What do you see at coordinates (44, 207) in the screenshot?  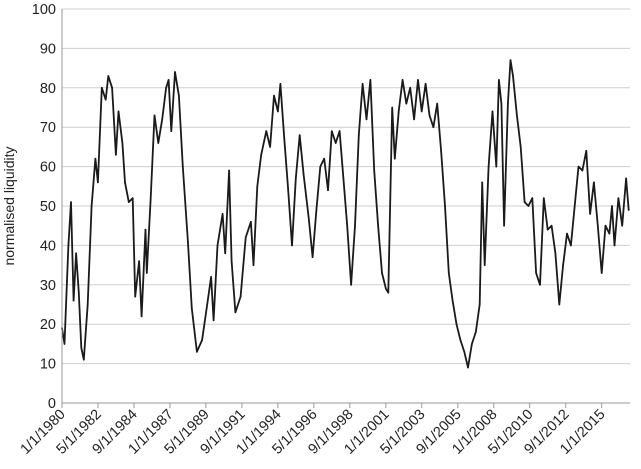 I see `y-axis-ticks: 0 10 20 30 40 50 60 70 80 90 100` at bounding box center [44, 207].